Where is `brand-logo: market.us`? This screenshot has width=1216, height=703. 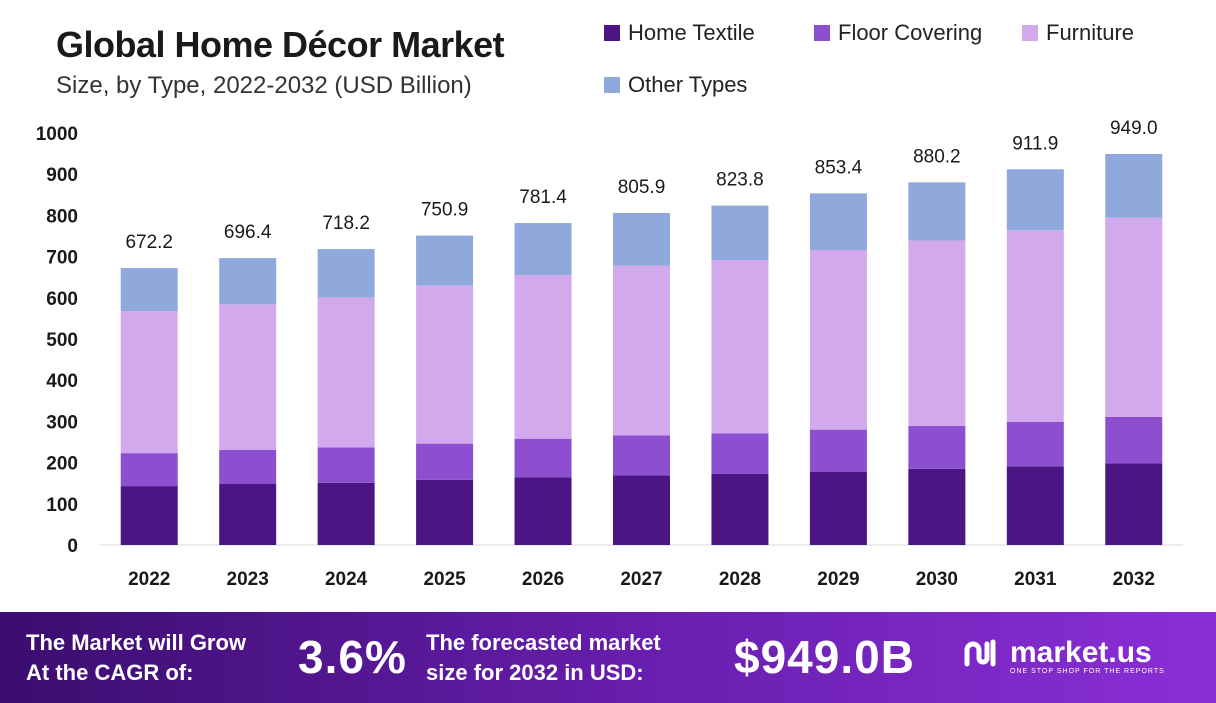
brand-logo: market.us is located at coordinates (1058, 653).